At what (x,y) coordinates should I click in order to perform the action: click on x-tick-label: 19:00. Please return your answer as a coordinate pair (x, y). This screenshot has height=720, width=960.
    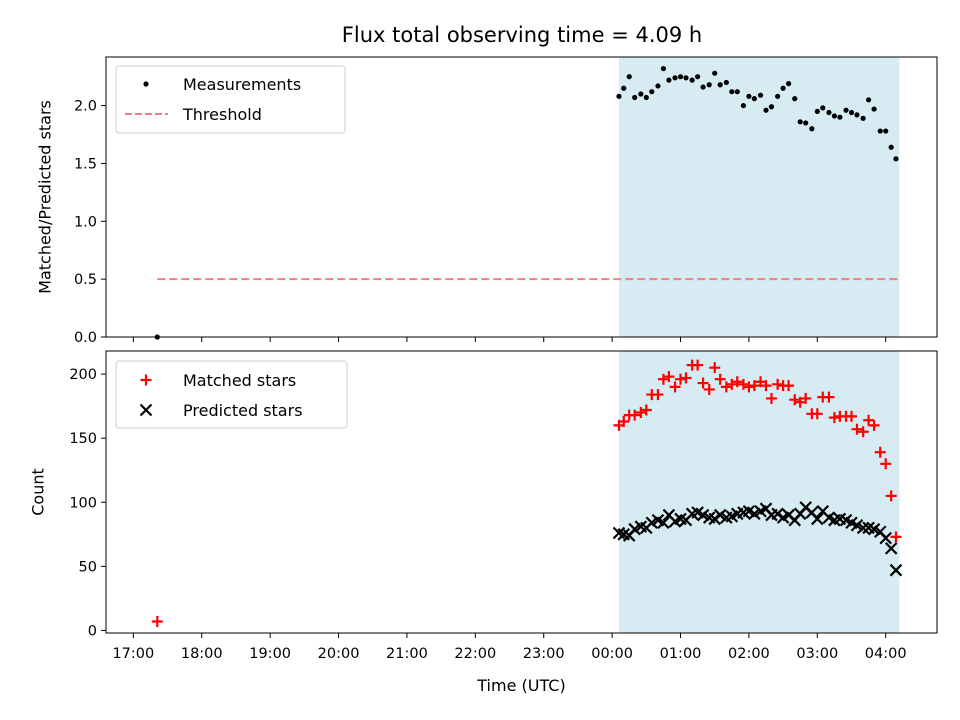
    Looking at the image, I should click on (270, 654).